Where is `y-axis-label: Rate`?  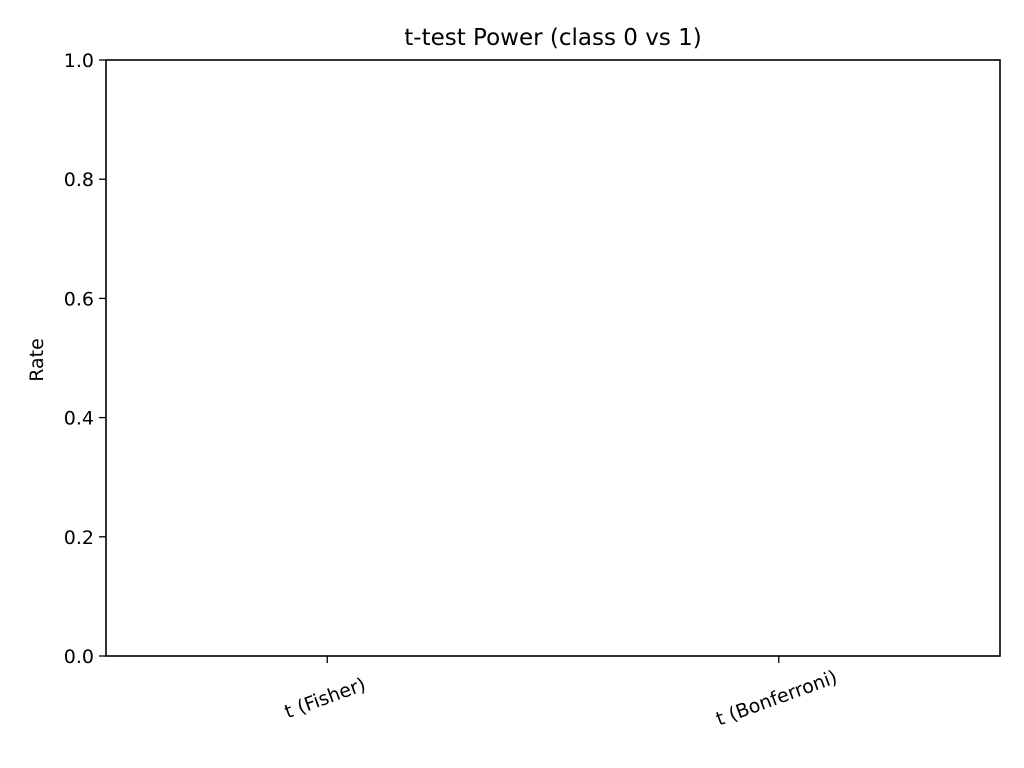 y-axis-label: Rate is located at coordinates (37, 360).